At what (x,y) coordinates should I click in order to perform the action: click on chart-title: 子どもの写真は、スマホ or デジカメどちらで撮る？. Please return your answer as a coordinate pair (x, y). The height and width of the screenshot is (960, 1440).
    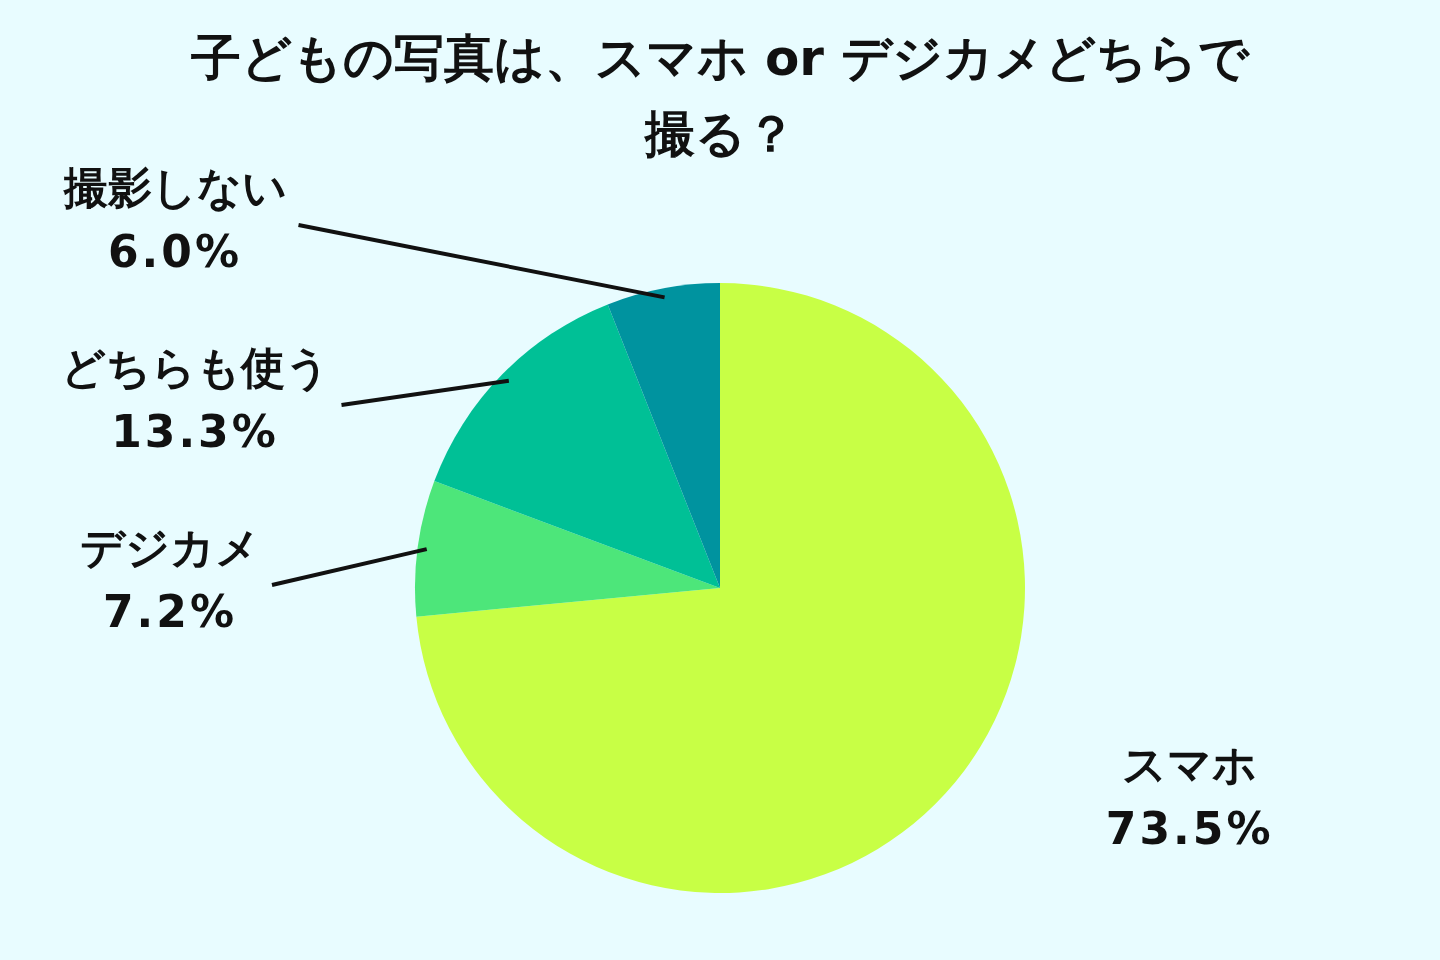
    Looking at the image, I should click on (720, 96).